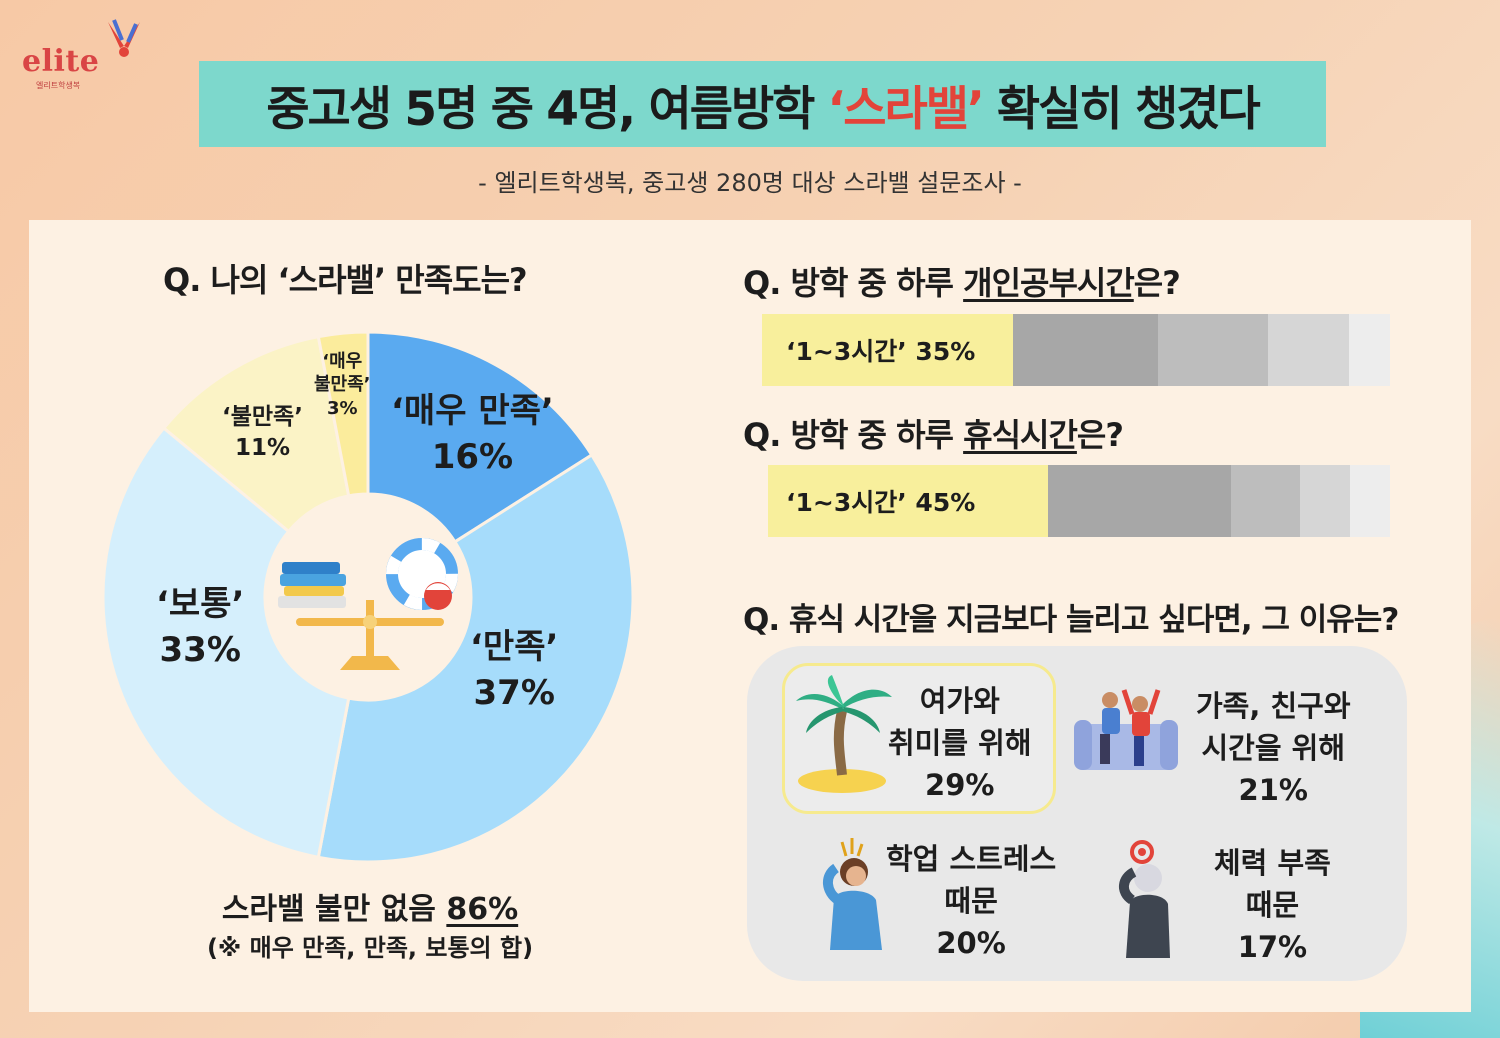 The image size is (1500, 1038). What do you see at coordinates (881, 351) in the screenshot?
I see `study-top-label: ‘1~3시간’ 35%` at bounding box center [881, 351].